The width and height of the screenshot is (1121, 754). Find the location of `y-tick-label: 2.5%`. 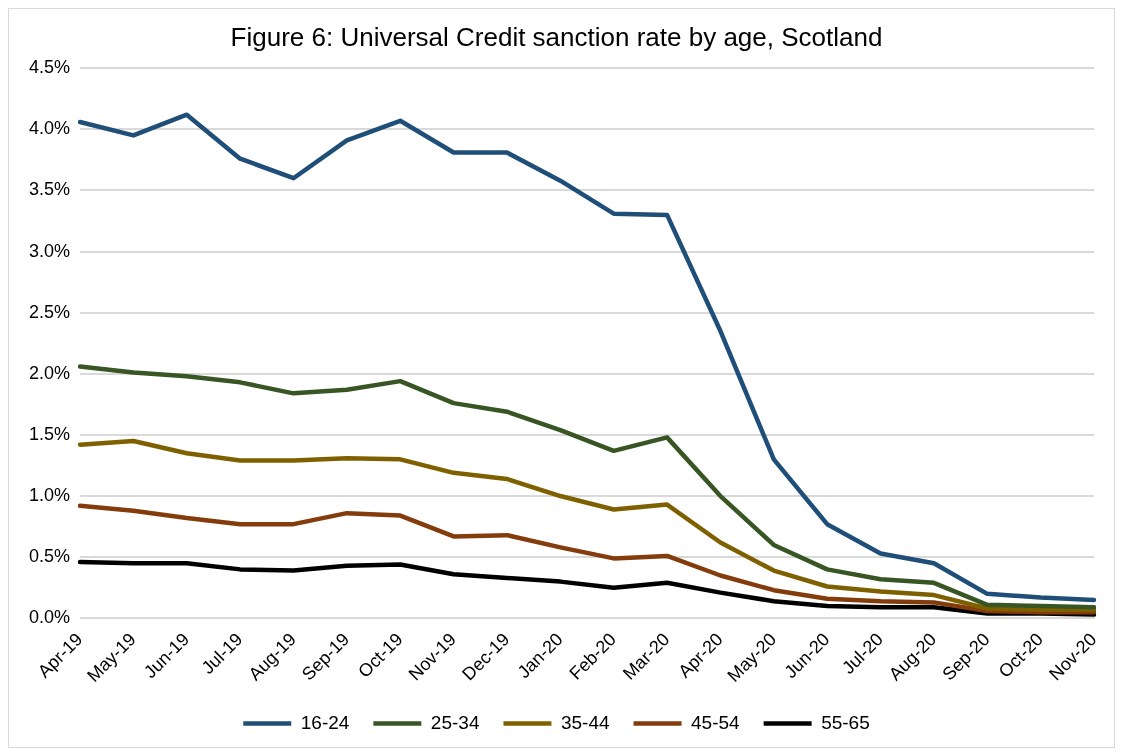

y-tick-label: 2.5% is located at coordinates (50, 311).